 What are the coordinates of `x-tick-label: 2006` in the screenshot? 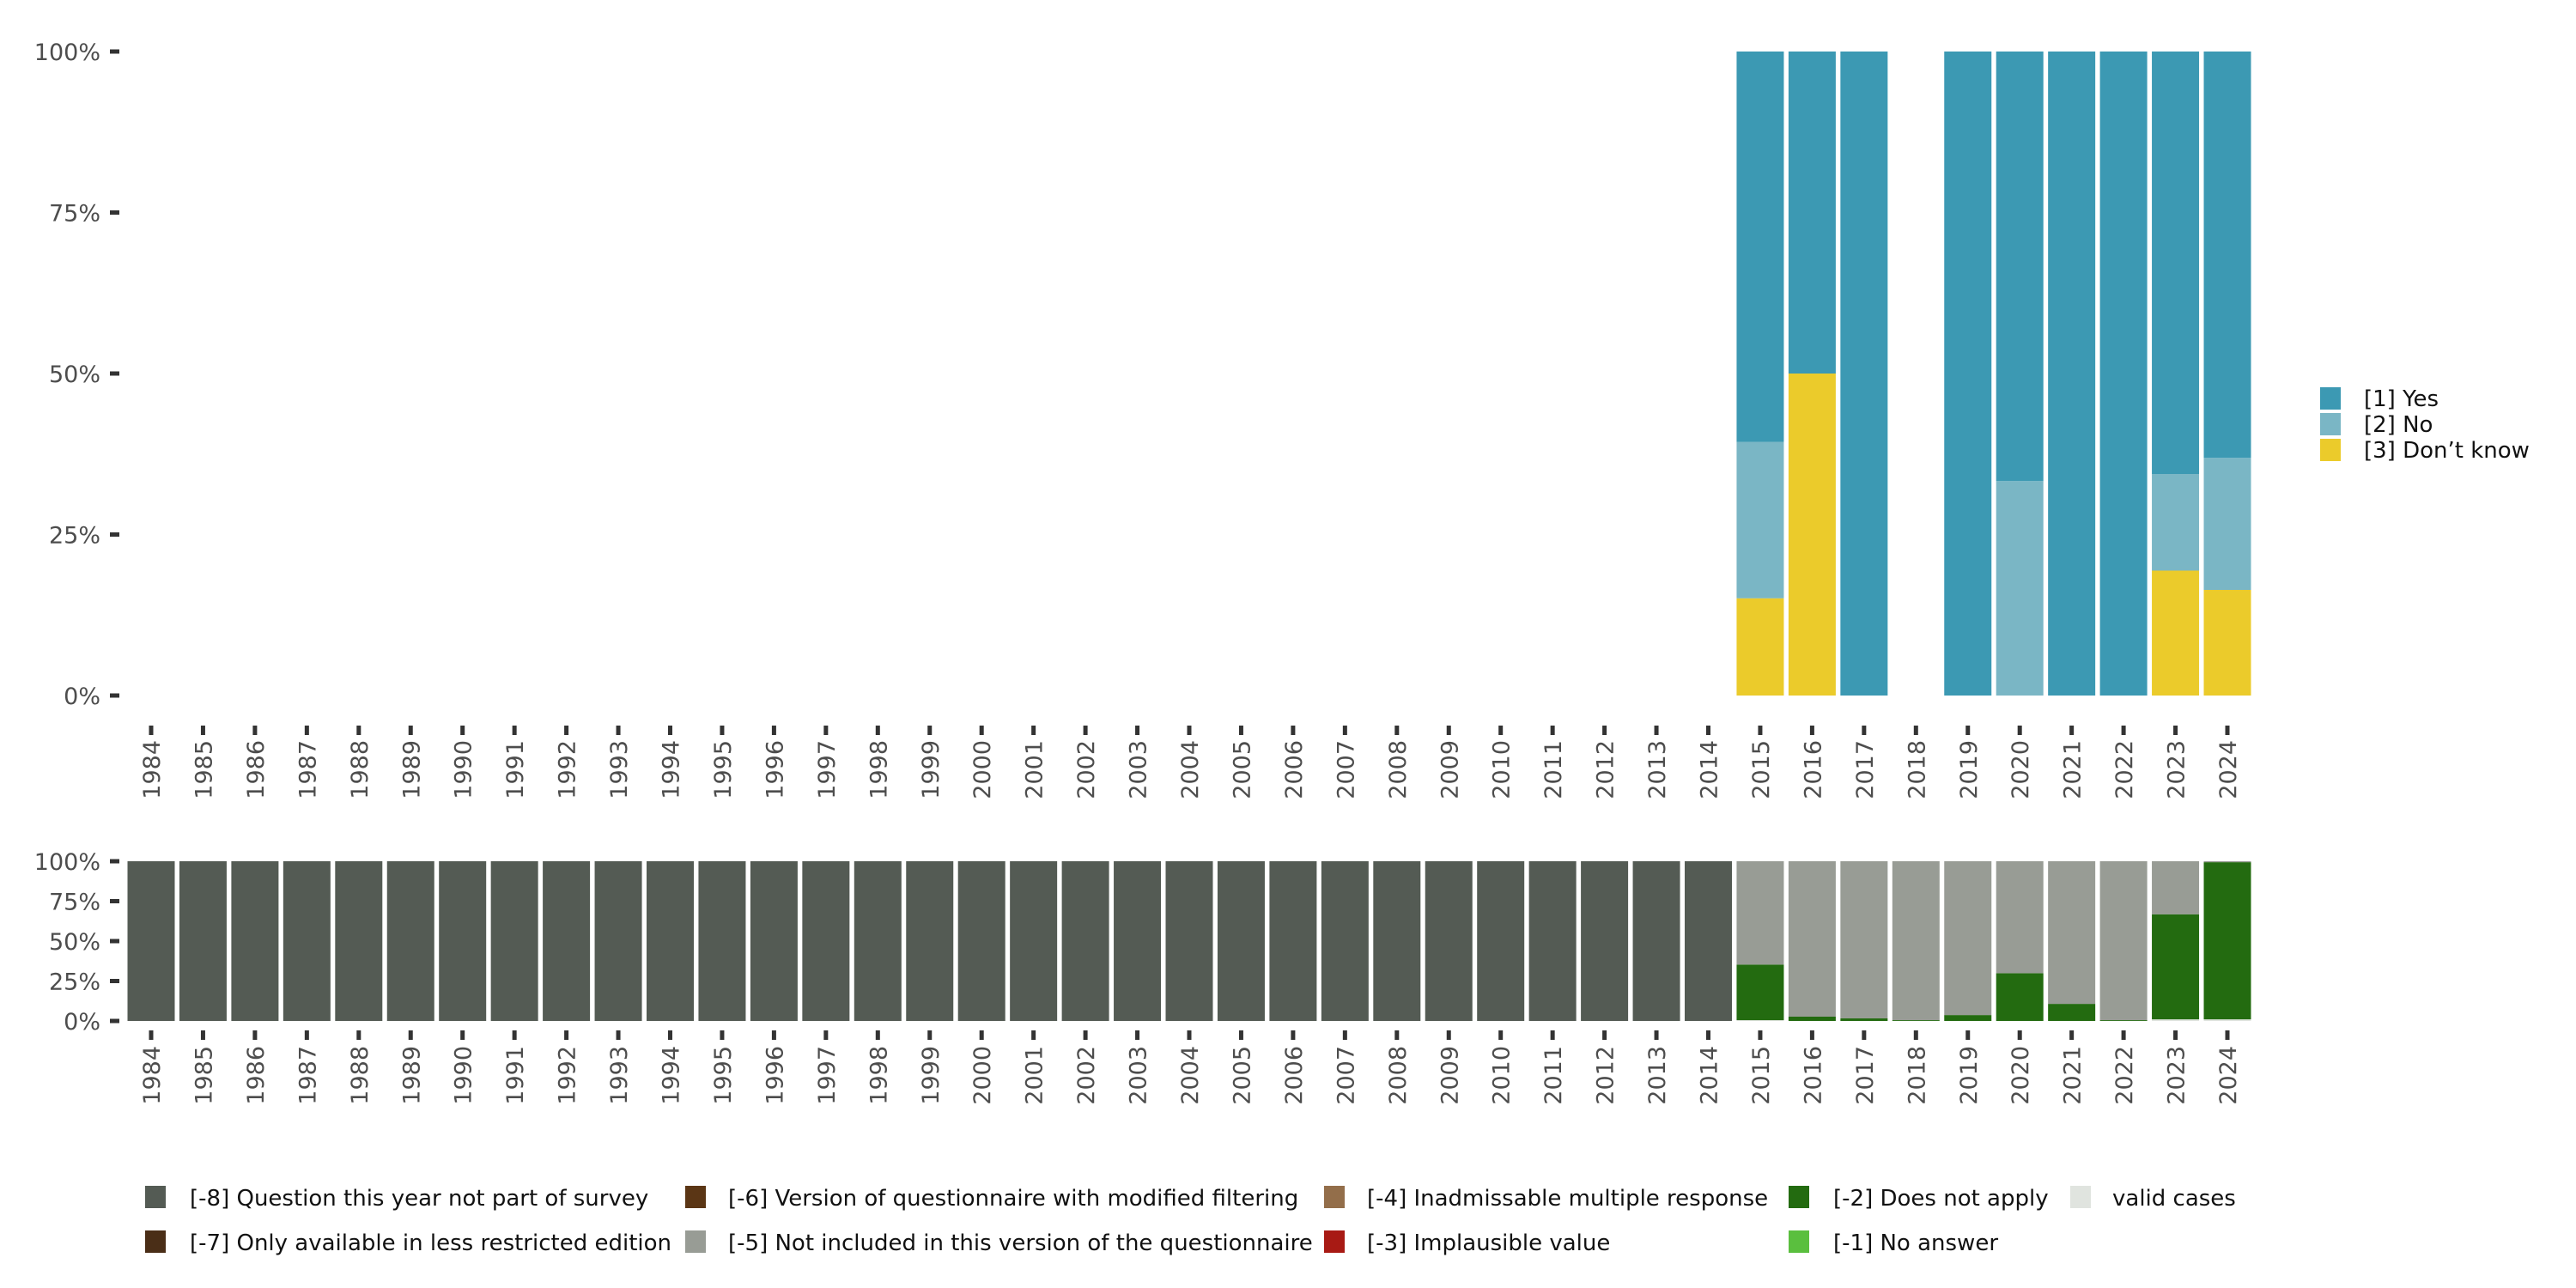 It's located at (1294, 770).